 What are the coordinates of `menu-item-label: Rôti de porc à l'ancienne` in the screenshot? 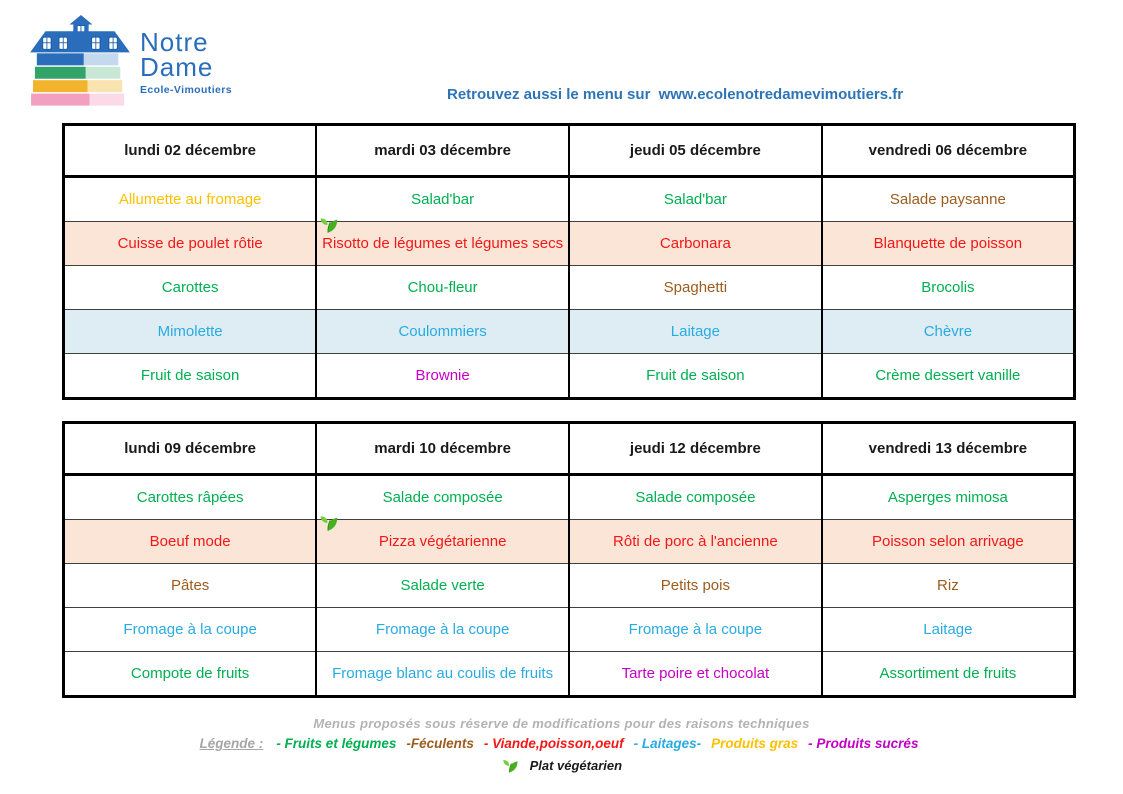 It's located at (695, 541).